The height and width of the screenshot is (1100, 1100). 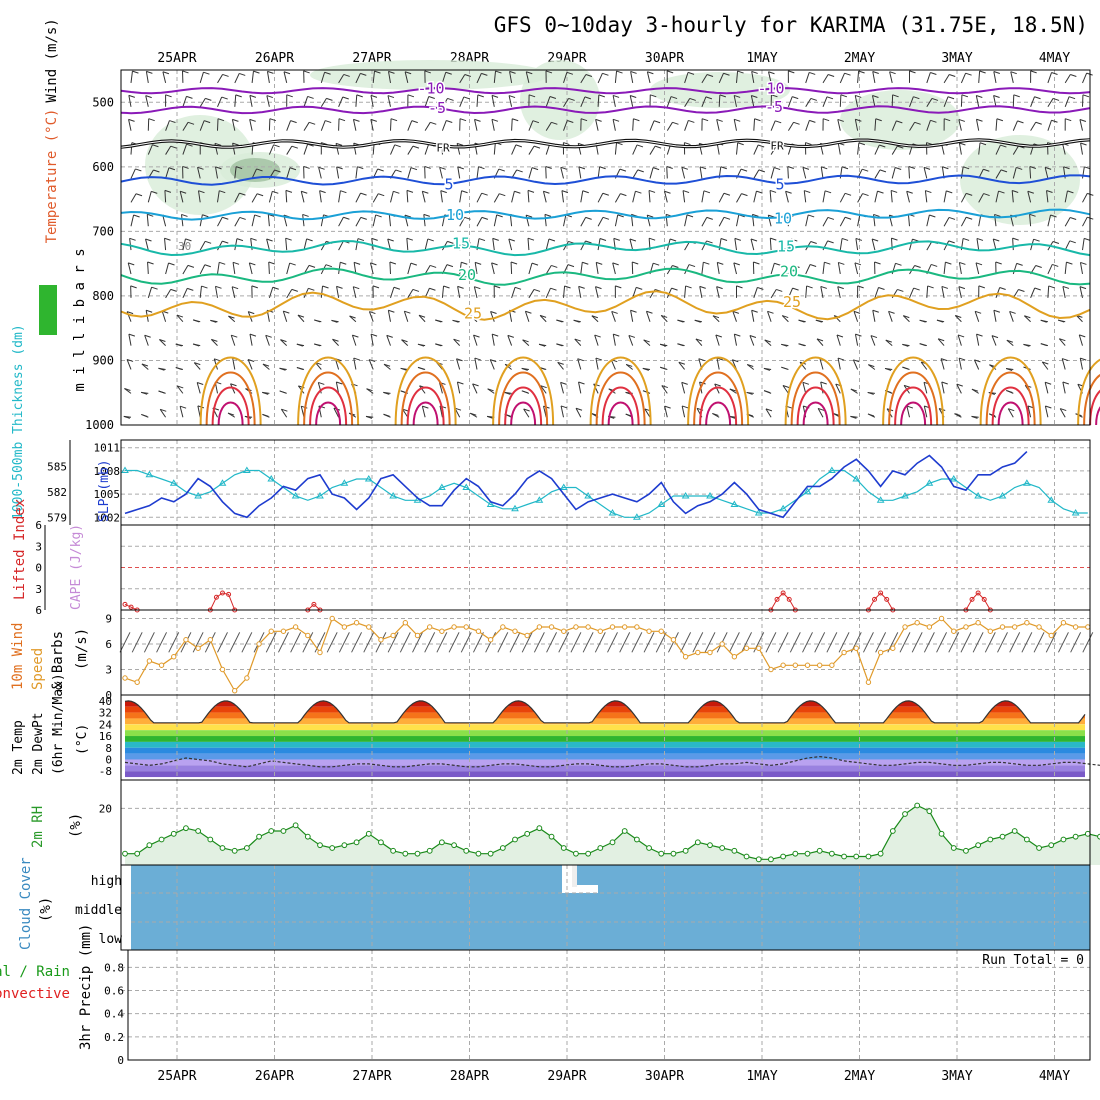 I want to click on pressure-tick-label: 500, so click(x=103, y=102).